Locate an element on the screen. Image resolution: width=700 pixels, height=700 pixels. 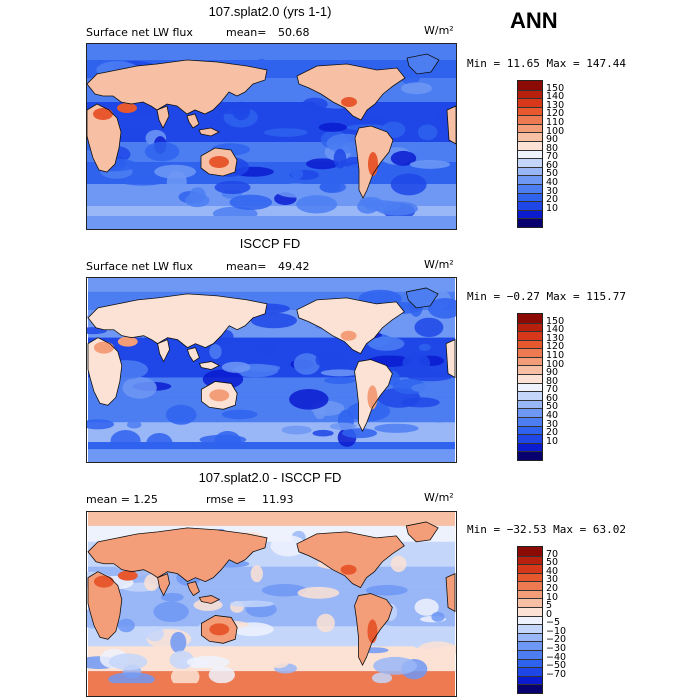
coastline-greenland is located at coordinates (422, 532).